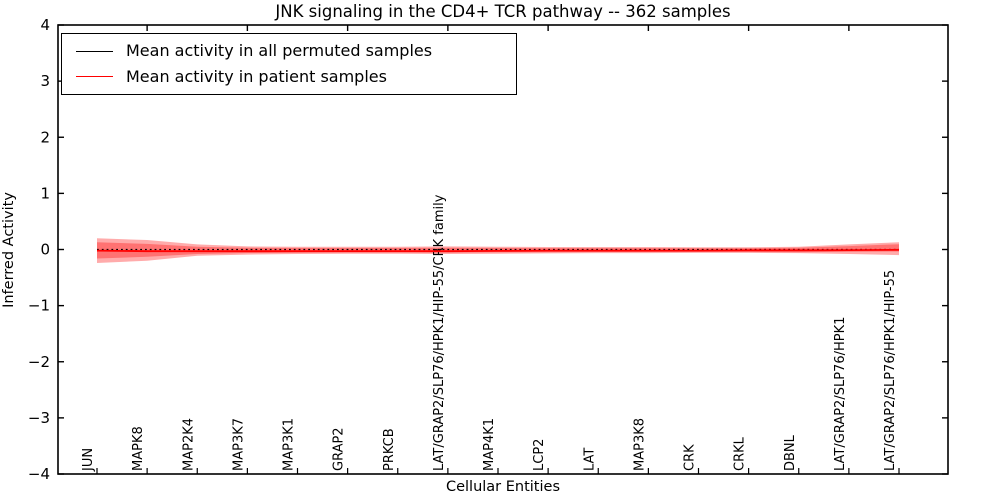  Describe the element at coordinates (503, 487) in the screenshot. I see `x-axis-label: Cellular Entities` at that location.